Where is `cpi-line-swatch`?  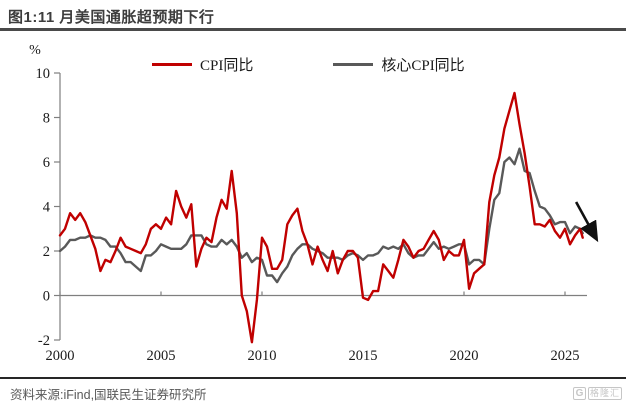
cpi-line-swatch is located at coordinates (172, 64).